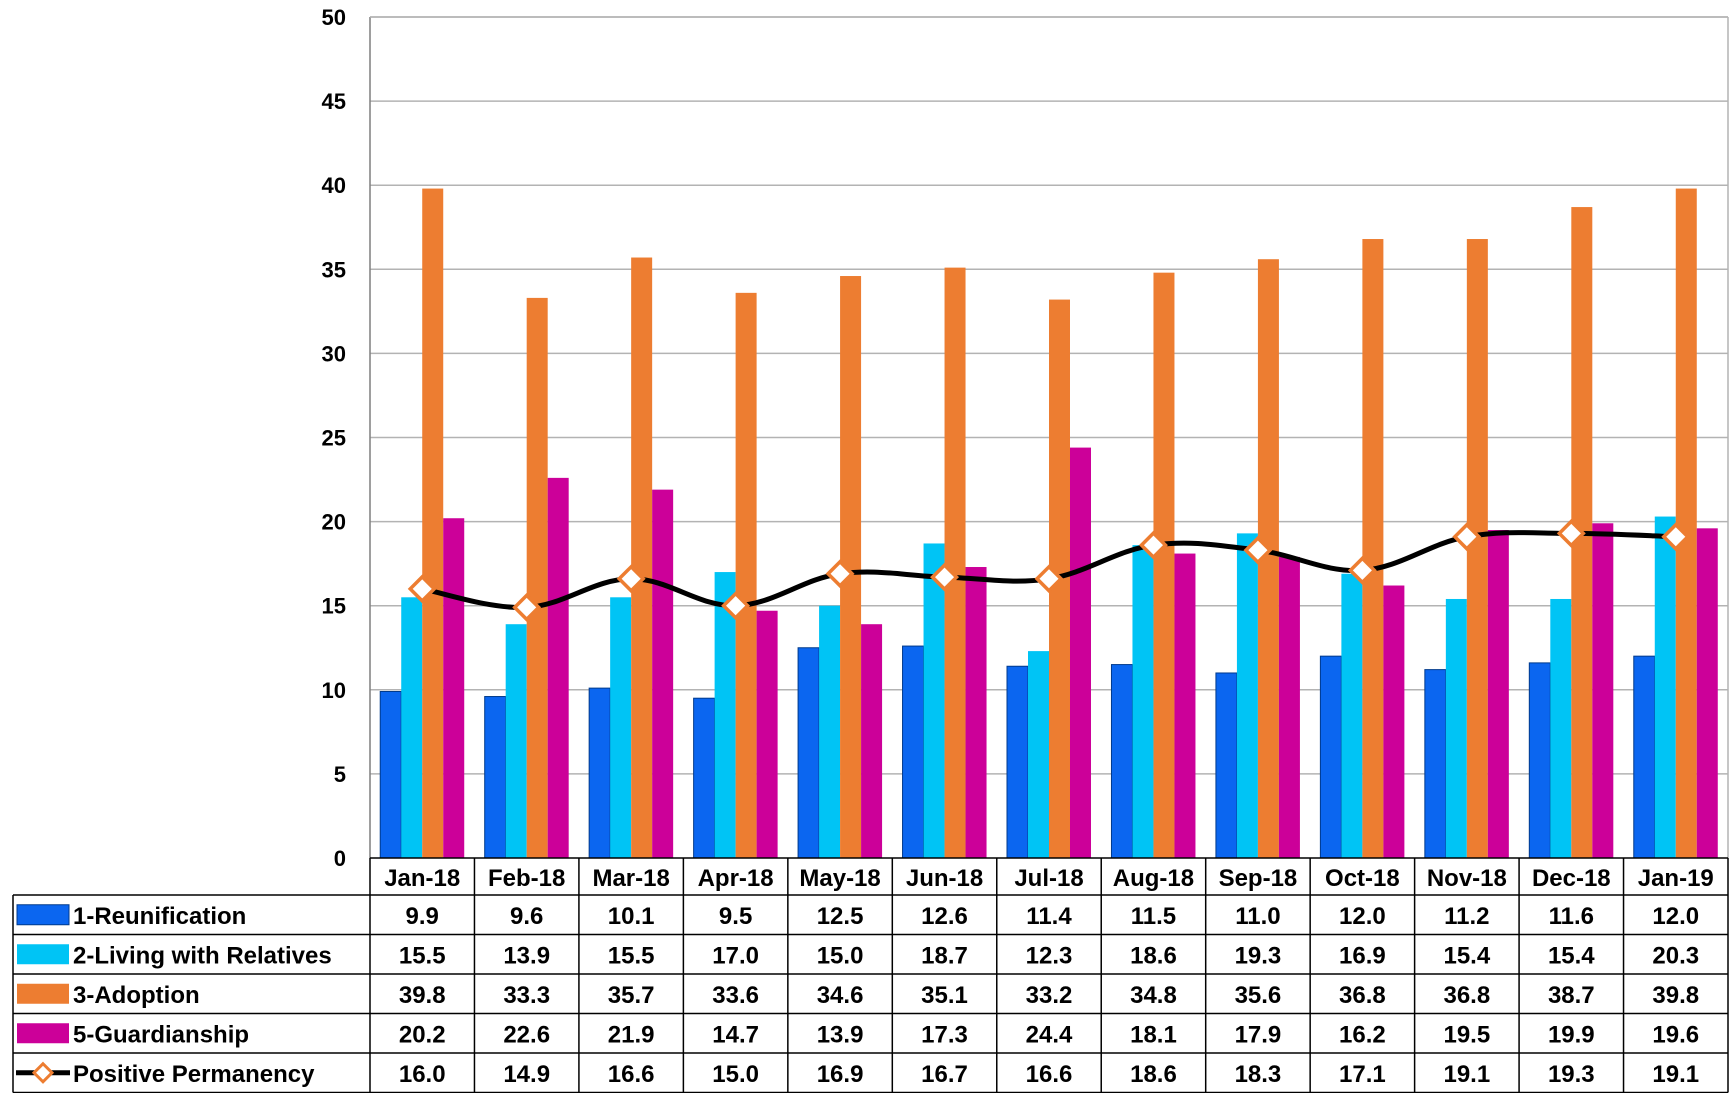 This screenshot has height=1093, width=1732. I want to click on category-label-sep-18: Sep-18, so click(1258, 878).